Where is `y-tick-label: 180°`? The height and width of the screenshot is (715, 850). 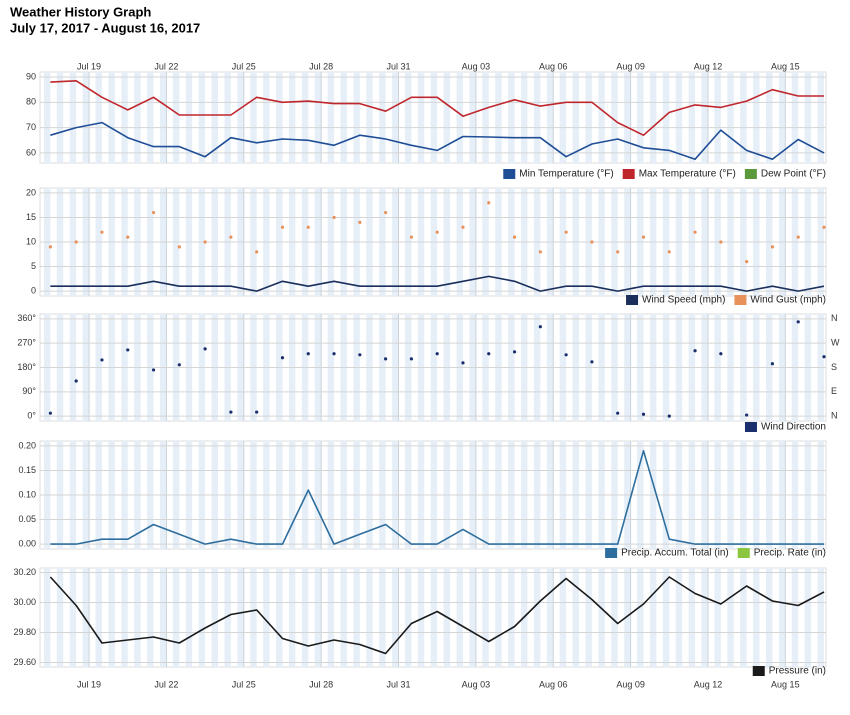
y-tick-label: 180° is located at coordinates (26, 367).